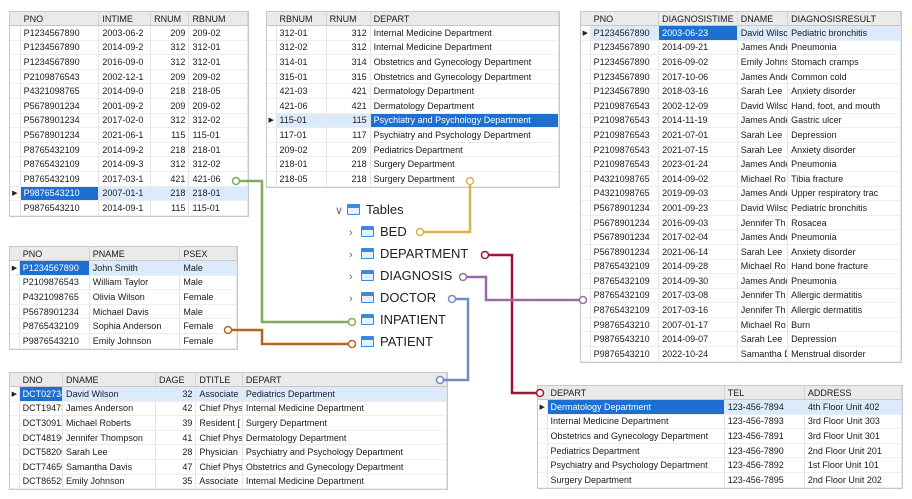 Image resolution: width=912 pixels, height=499 pixels. Describe the element at coordinates (176, 423) in the screenshot. I see `table-cell: 39` at that location.